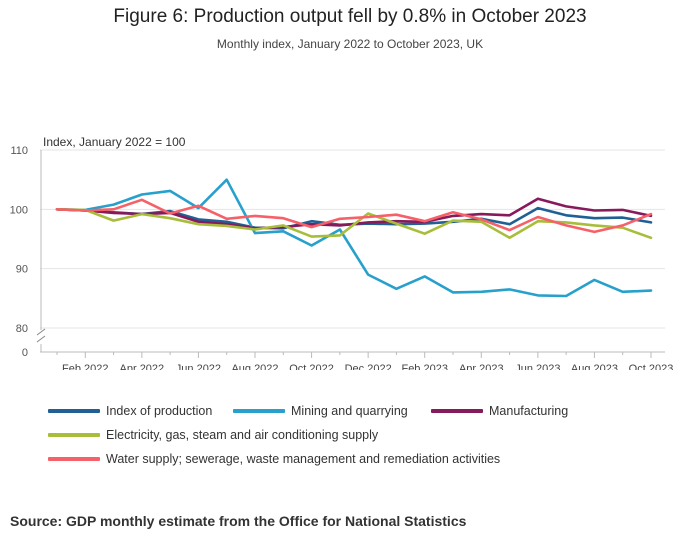  What do you see at coordinates (651, 366) in the screenshot?
I see `x-tick-label: Oct 2023` at bounding box center [651, 366].